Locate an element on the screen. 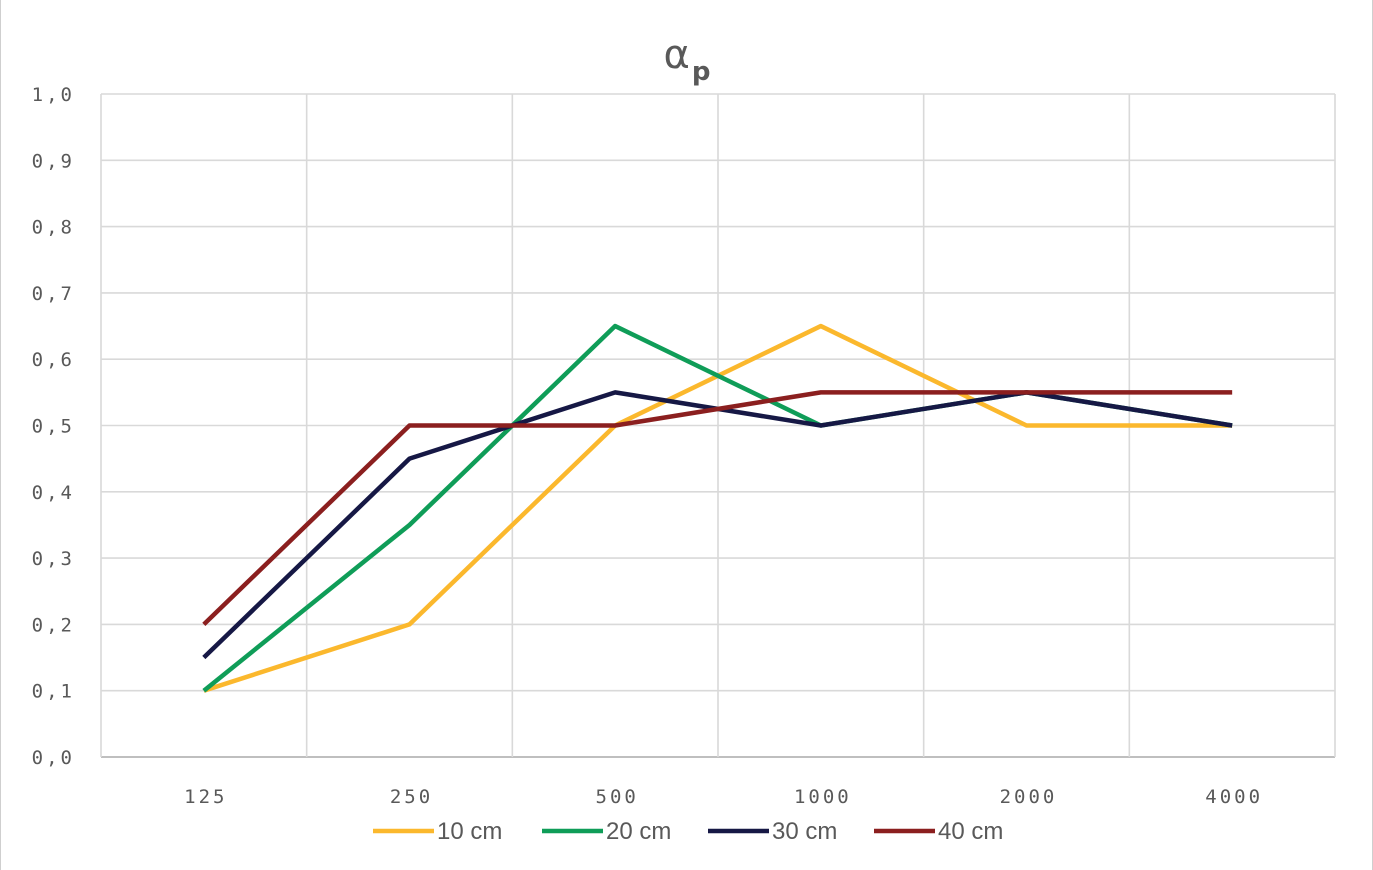 Image resolution: width=1373 pixels, height=870 pixels. y-tick-label: 0,8 is located at coordinates (53, 228).